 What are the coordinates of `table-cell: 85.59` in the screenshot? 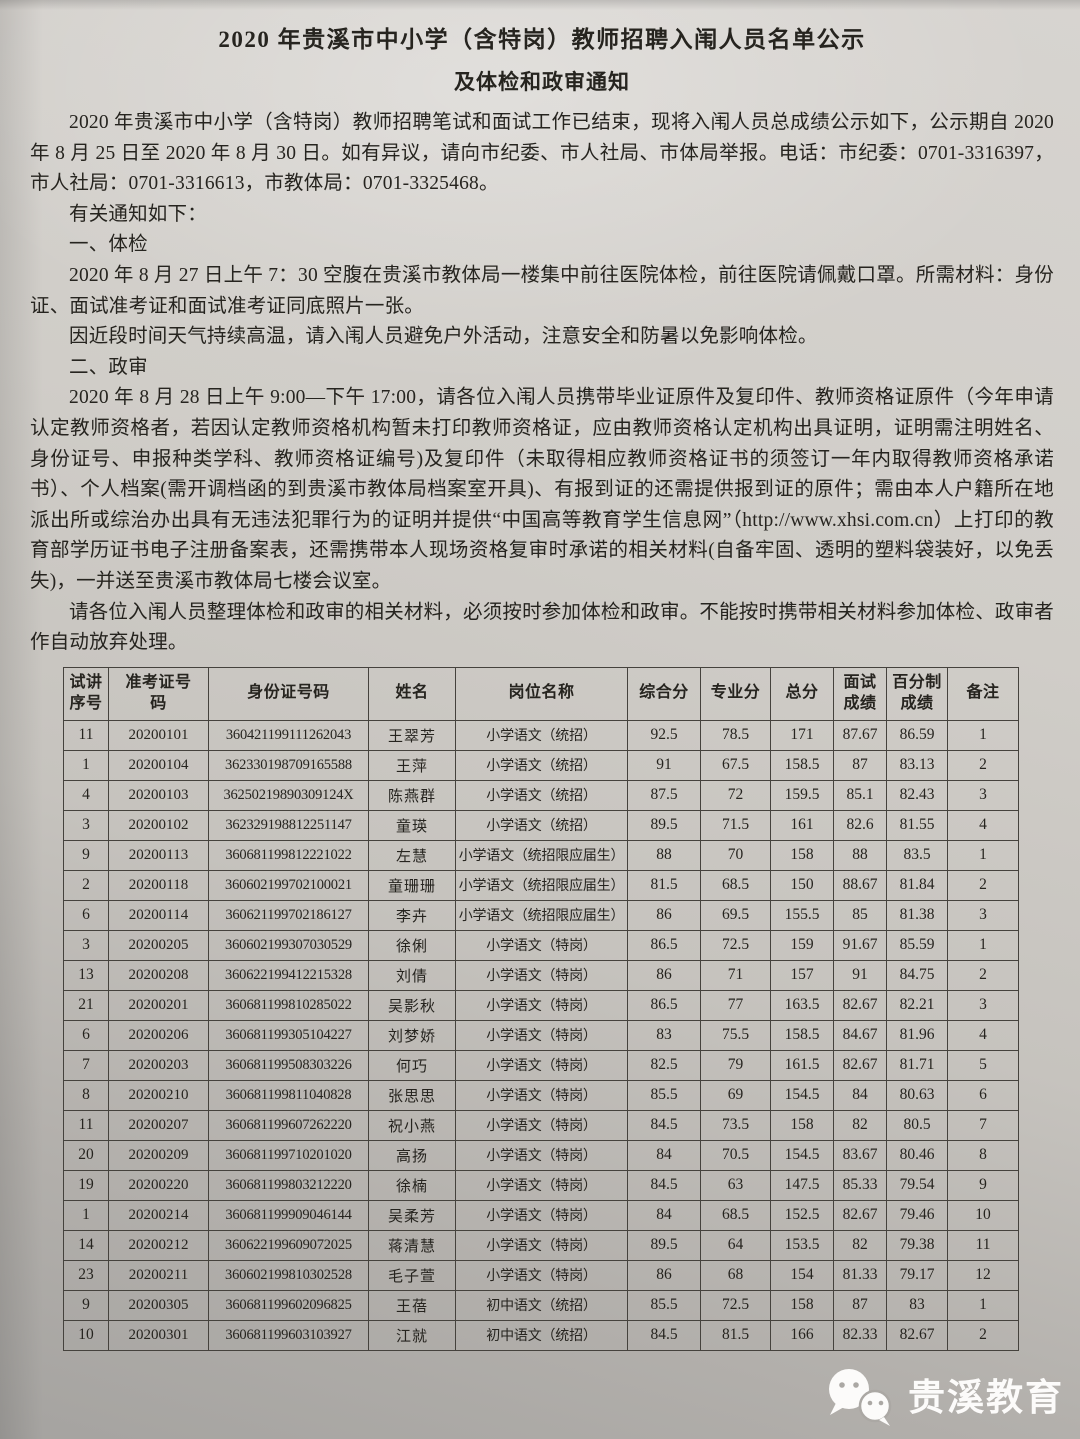 It's located at (917, 945).